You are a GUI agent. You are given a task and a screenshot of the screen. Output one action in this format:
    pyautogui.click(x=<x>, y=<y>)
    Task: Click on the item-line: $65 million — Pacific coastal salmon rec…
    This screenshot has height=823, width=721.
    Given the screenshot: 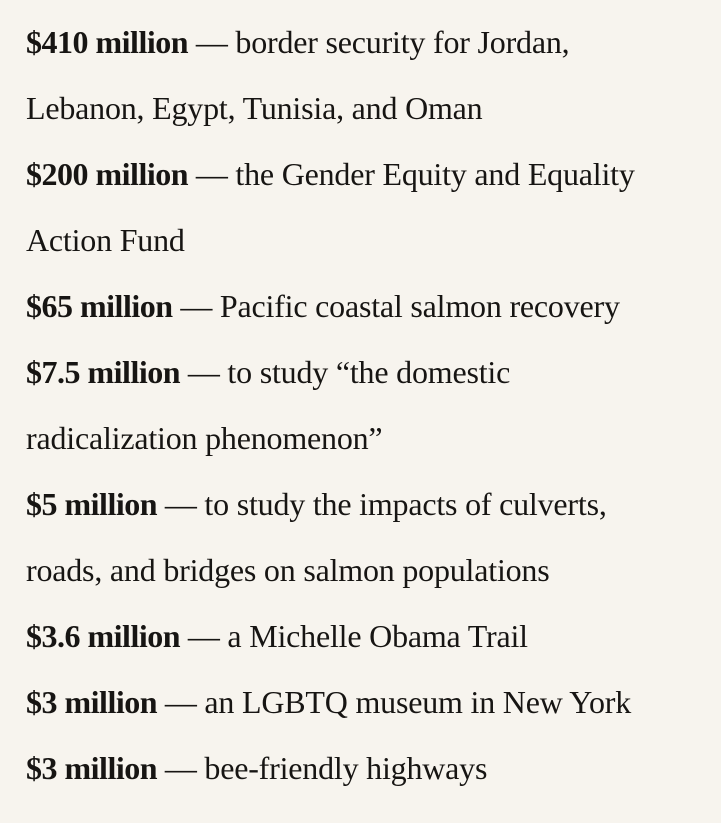 What is the action you would take?
    pyautogui.click(x=364, y=306)
    